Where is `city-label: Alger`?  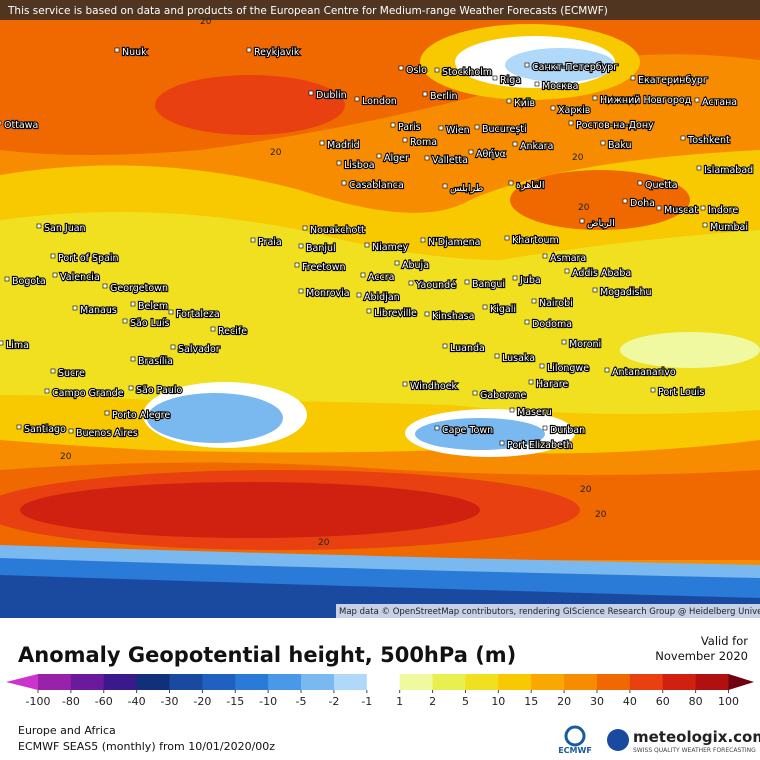 city-label: Alger is located at coordinates (396, 158).